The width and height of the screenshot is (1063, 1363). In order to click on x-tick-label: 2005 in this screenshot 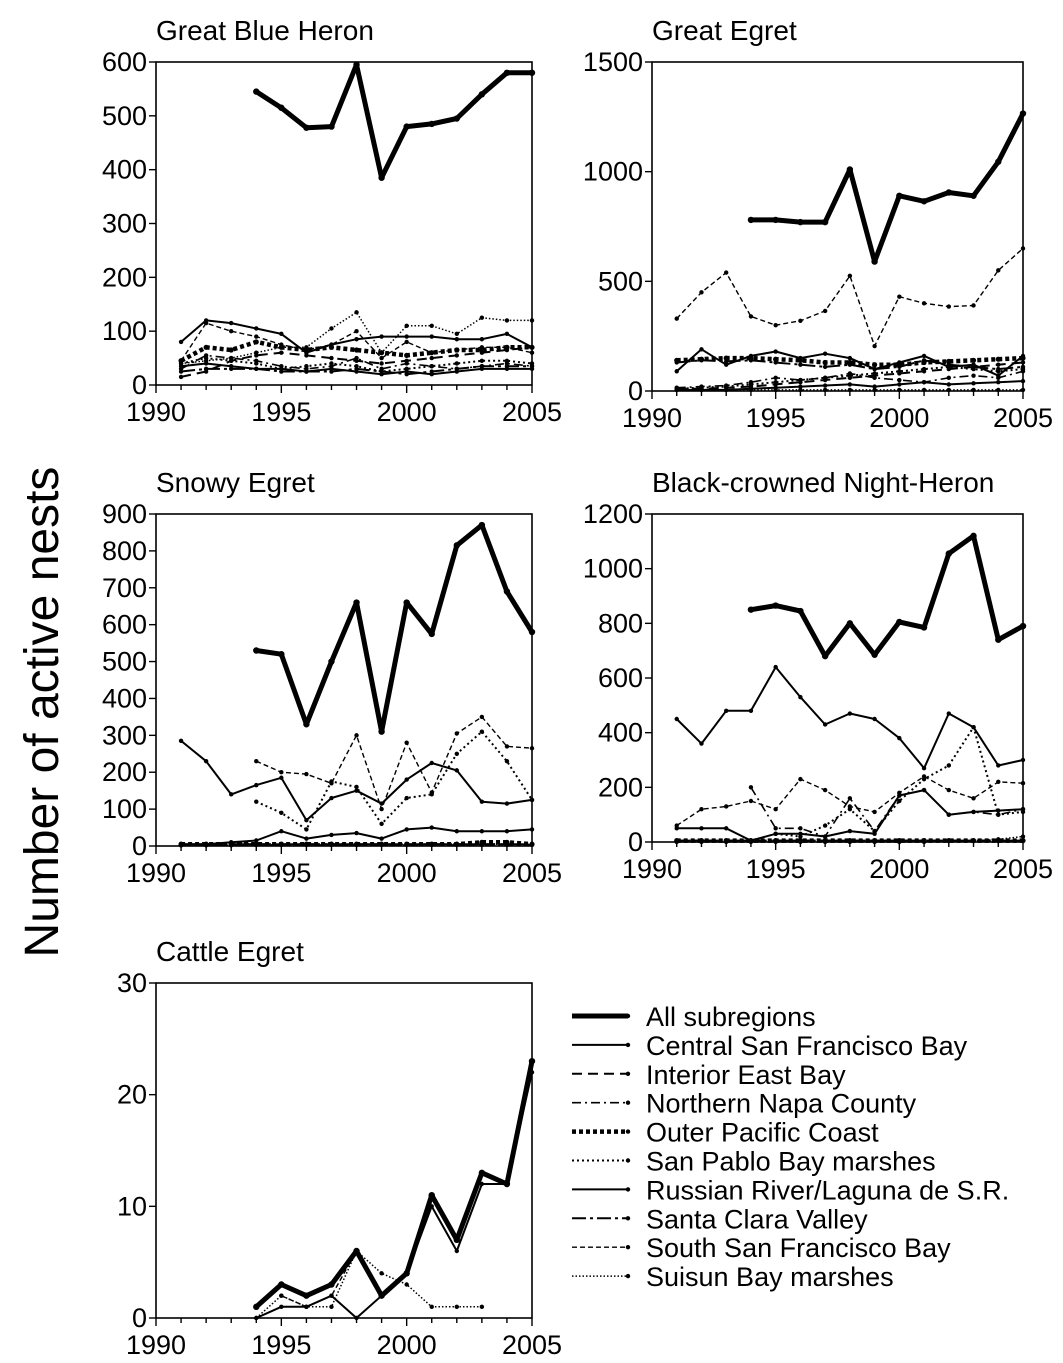, I will do `click(1023, 869)`.